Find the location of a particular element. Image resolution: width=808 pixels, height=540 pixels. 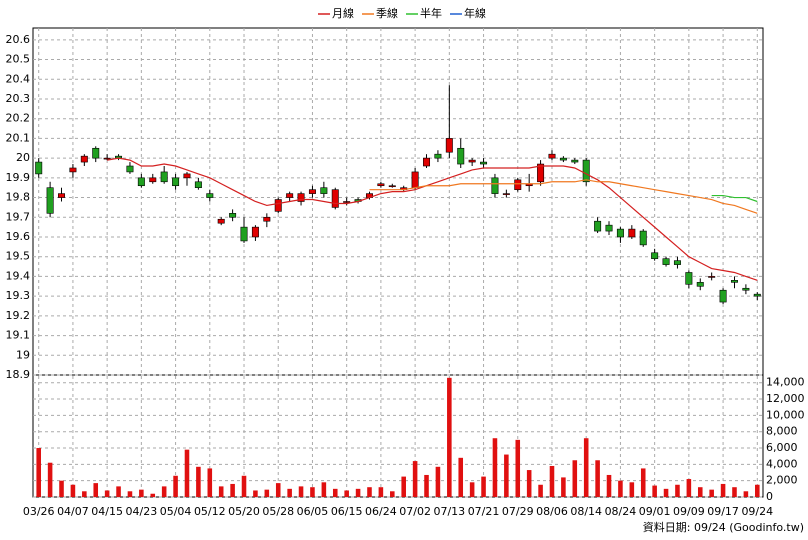

x-tick-label: 09/09 is located at coordinates (689, 511).